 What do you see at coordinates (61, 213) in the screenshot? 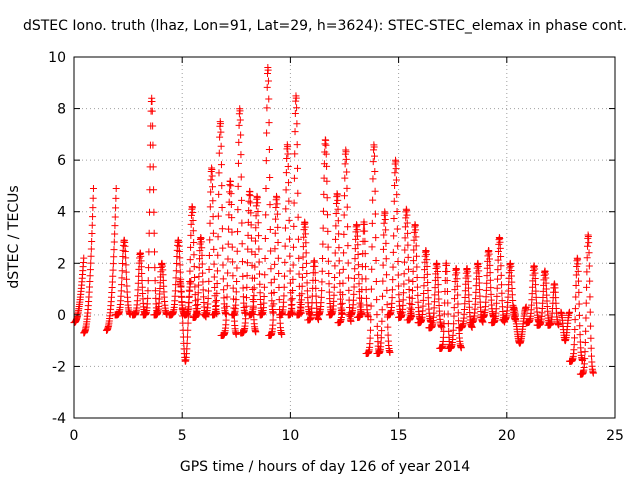
I see `y-tick-label: 4` at bounding box center [61, 213].